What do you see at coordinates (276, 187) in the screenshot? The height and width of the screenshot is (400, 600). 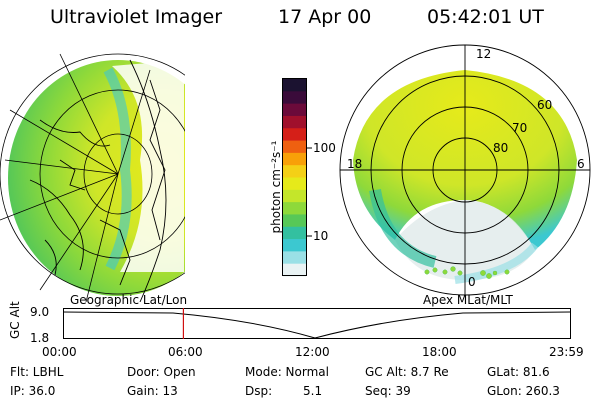 I see `colorbar-unit-label: photon cm⁻²s⁻¹` at bounding box center [276, 187].